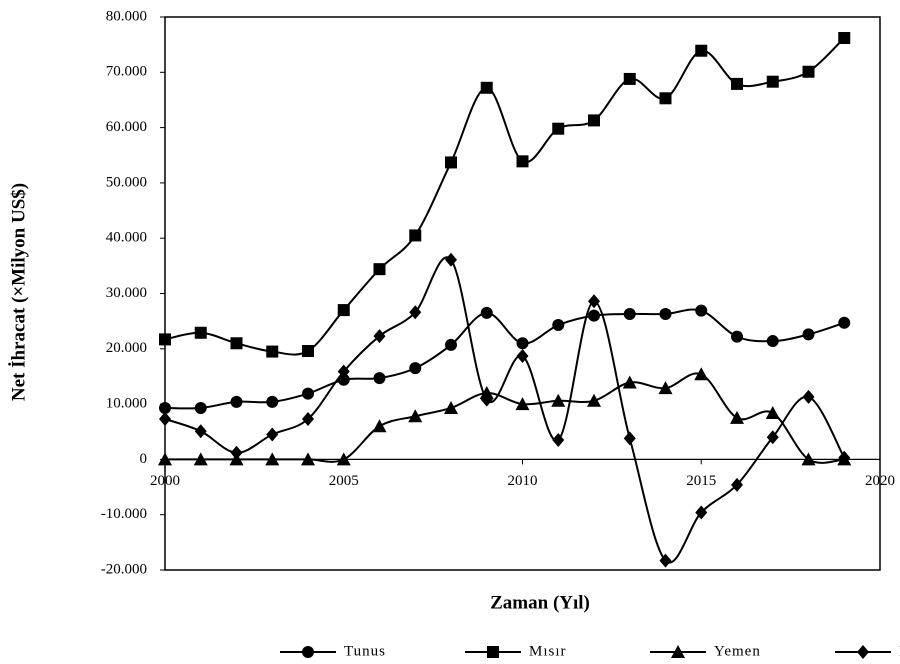 The width and height of the screenshot is (900, 664). What do you see at coordinates (126, 238) in the screenshot?
I see `y-tick-label: 40.000` at bounding box center [126, 238].